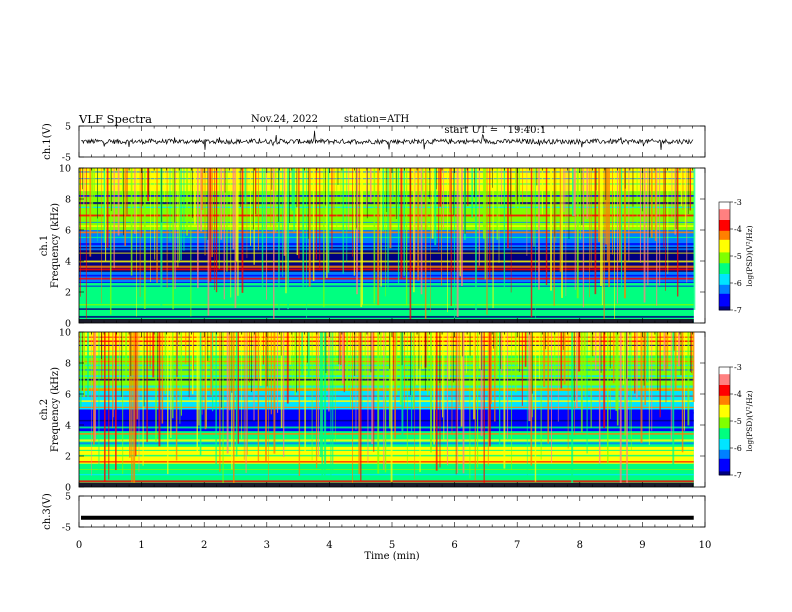 This screenshot has width=792, height=612. What do you see at coordinates (68, 488) in the screenshot?
I see `ch2-spectrogram-ytick-label: 0` at bounding box center [68, 488].